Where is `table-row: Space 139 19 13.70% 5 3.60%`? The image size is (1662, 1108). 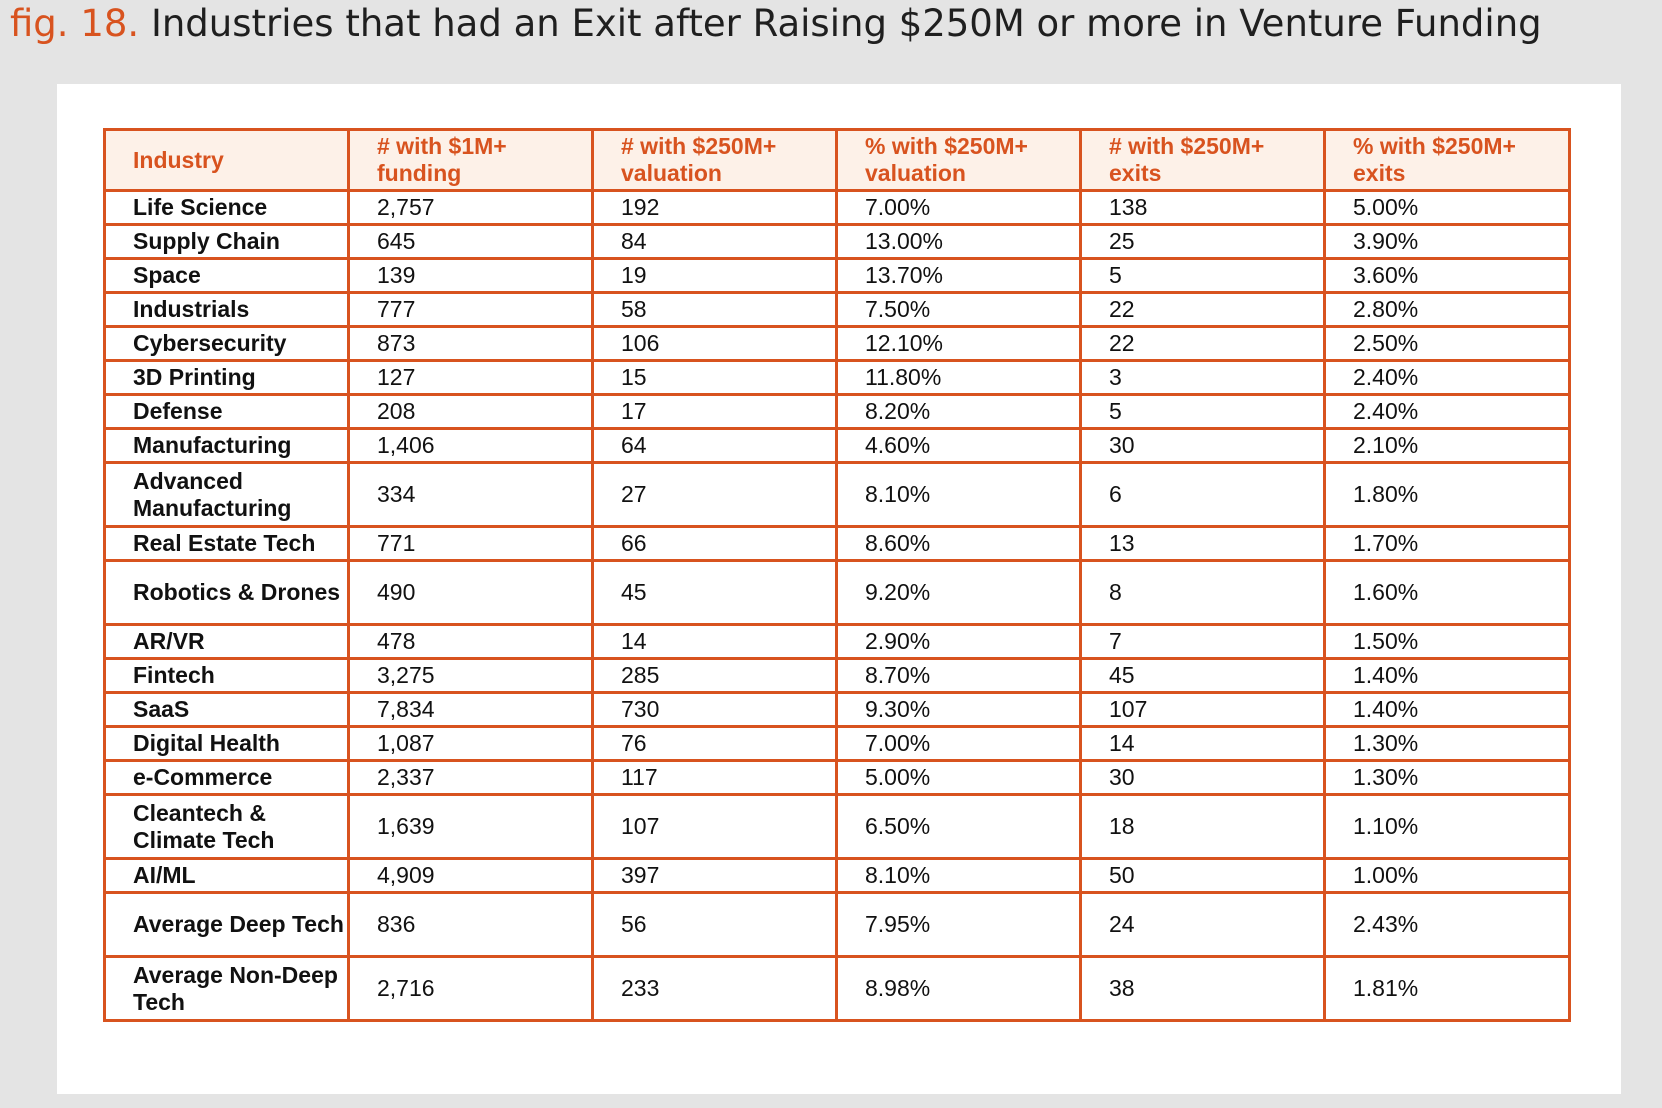
table-row: Space 139 19 13.70% 5 3.60% is located at coordinates (837, 275).